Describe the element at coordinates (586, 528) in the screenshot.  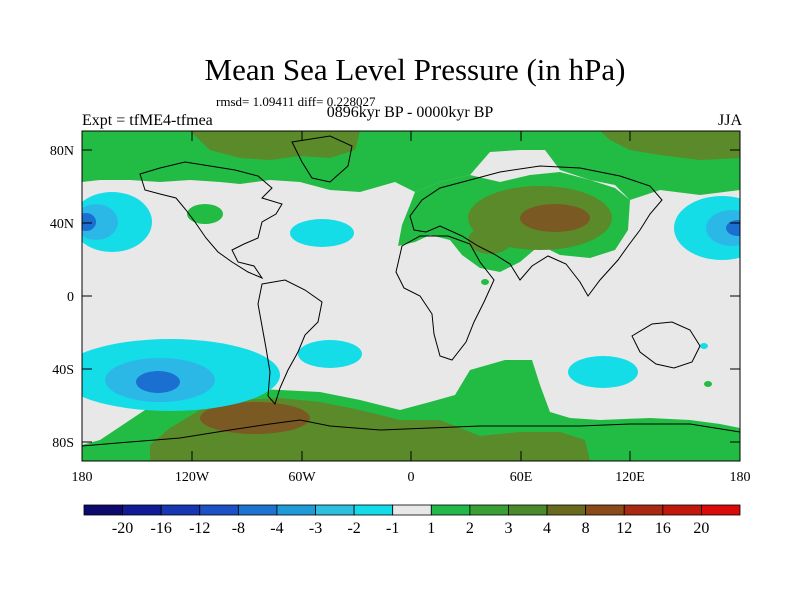
I see `colorbar-label: 8` at that location.